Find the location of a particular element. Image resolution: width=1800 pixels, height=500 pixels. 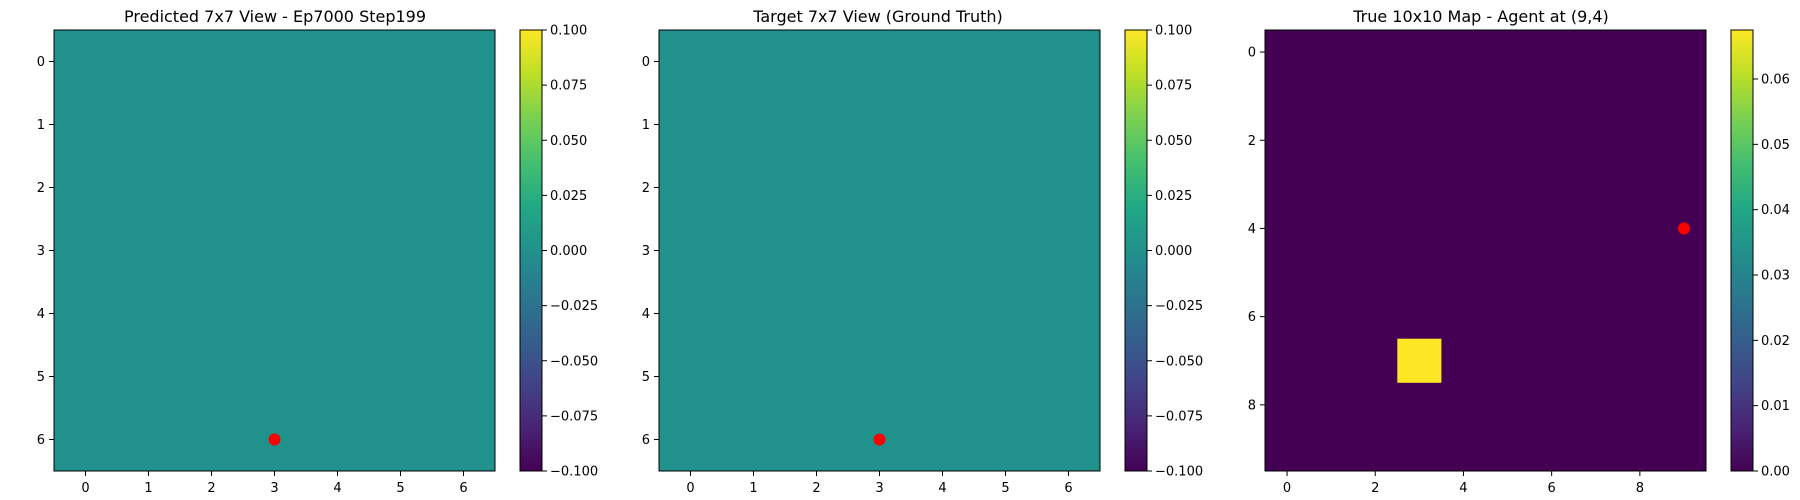

colorbar is located at coordinates (1742, 250).